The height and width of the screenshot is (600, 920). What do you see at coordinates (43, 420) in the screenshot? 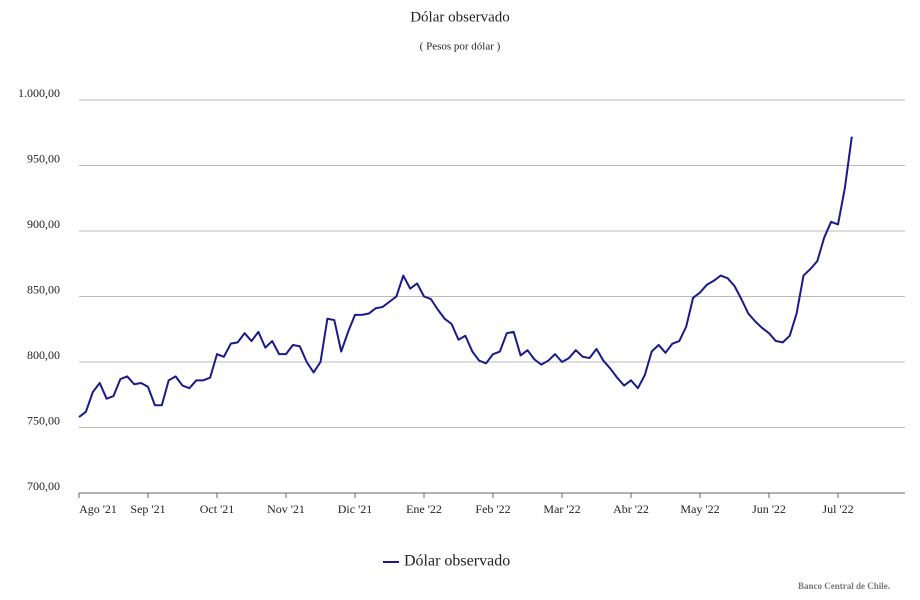
I see `y-tick-label: 750,00` at bounding box center [43, 420].